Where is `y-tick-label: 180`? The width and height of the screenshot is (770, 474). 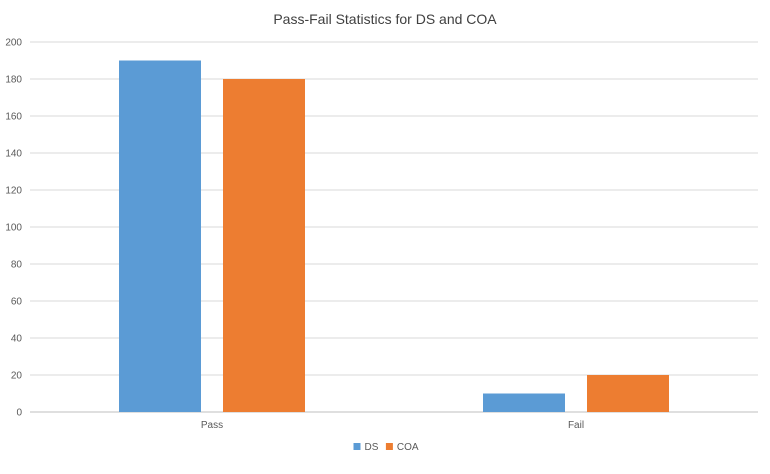 y-tick-label: 180 is located at coordinates (13, 80).